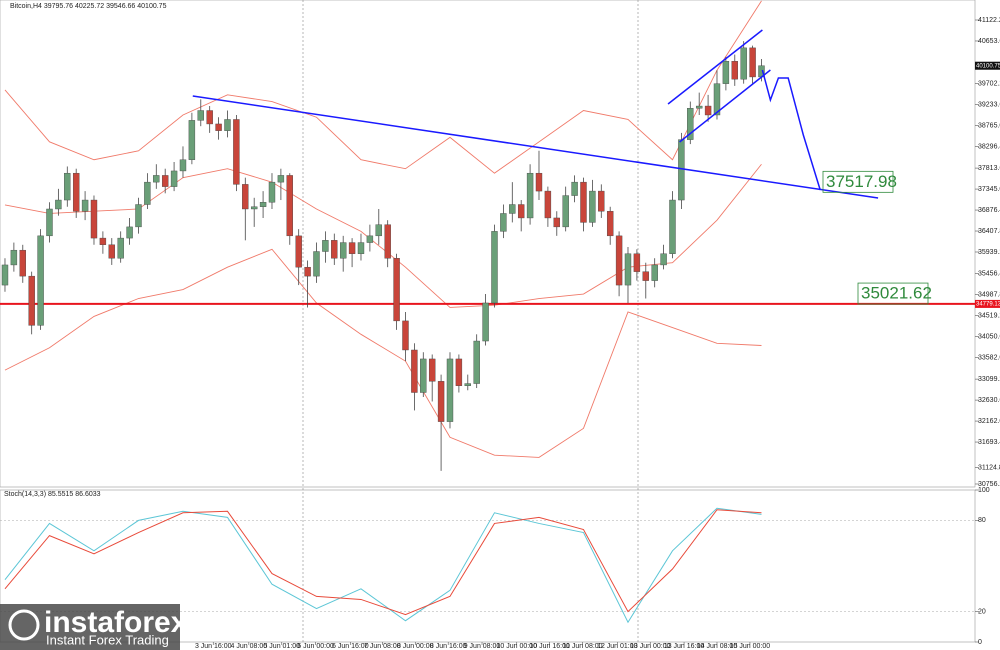 Image resolution: width=1000 pixels, height=650 pixels. What do you see at coordinates (989, 252) in the screenshot?
I see `y-tick-label: 35939.20` at bounding box center [989, 252].